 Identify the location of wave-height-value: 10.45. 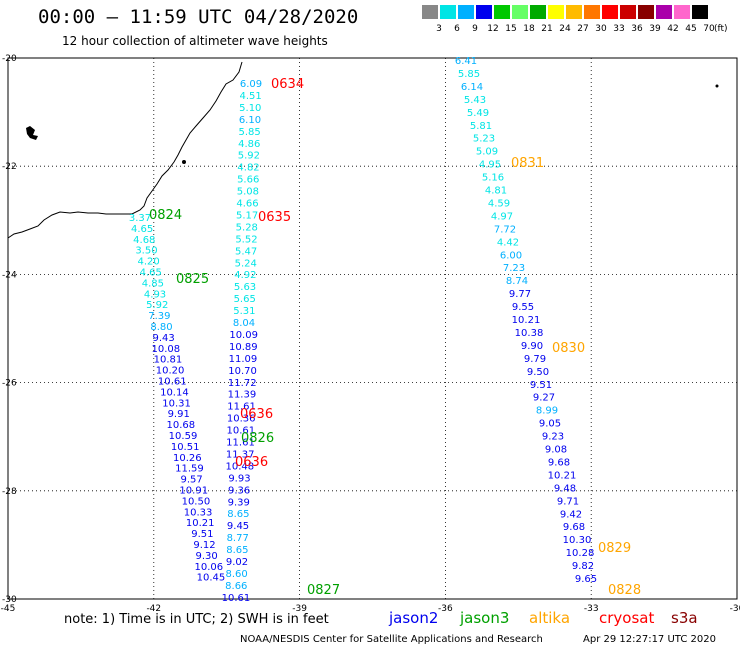
(211, 578).